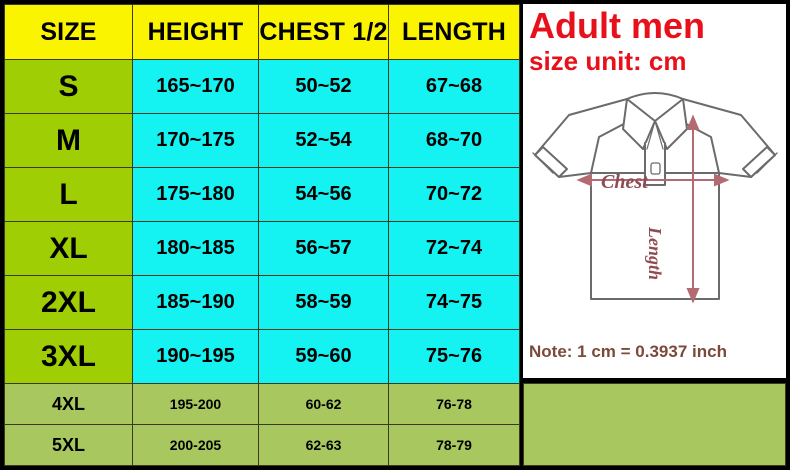  What do you see at coordinates (195, 404) in the screenshot?
I see `cell-height: 195-200` at bounding box center [195, 404].